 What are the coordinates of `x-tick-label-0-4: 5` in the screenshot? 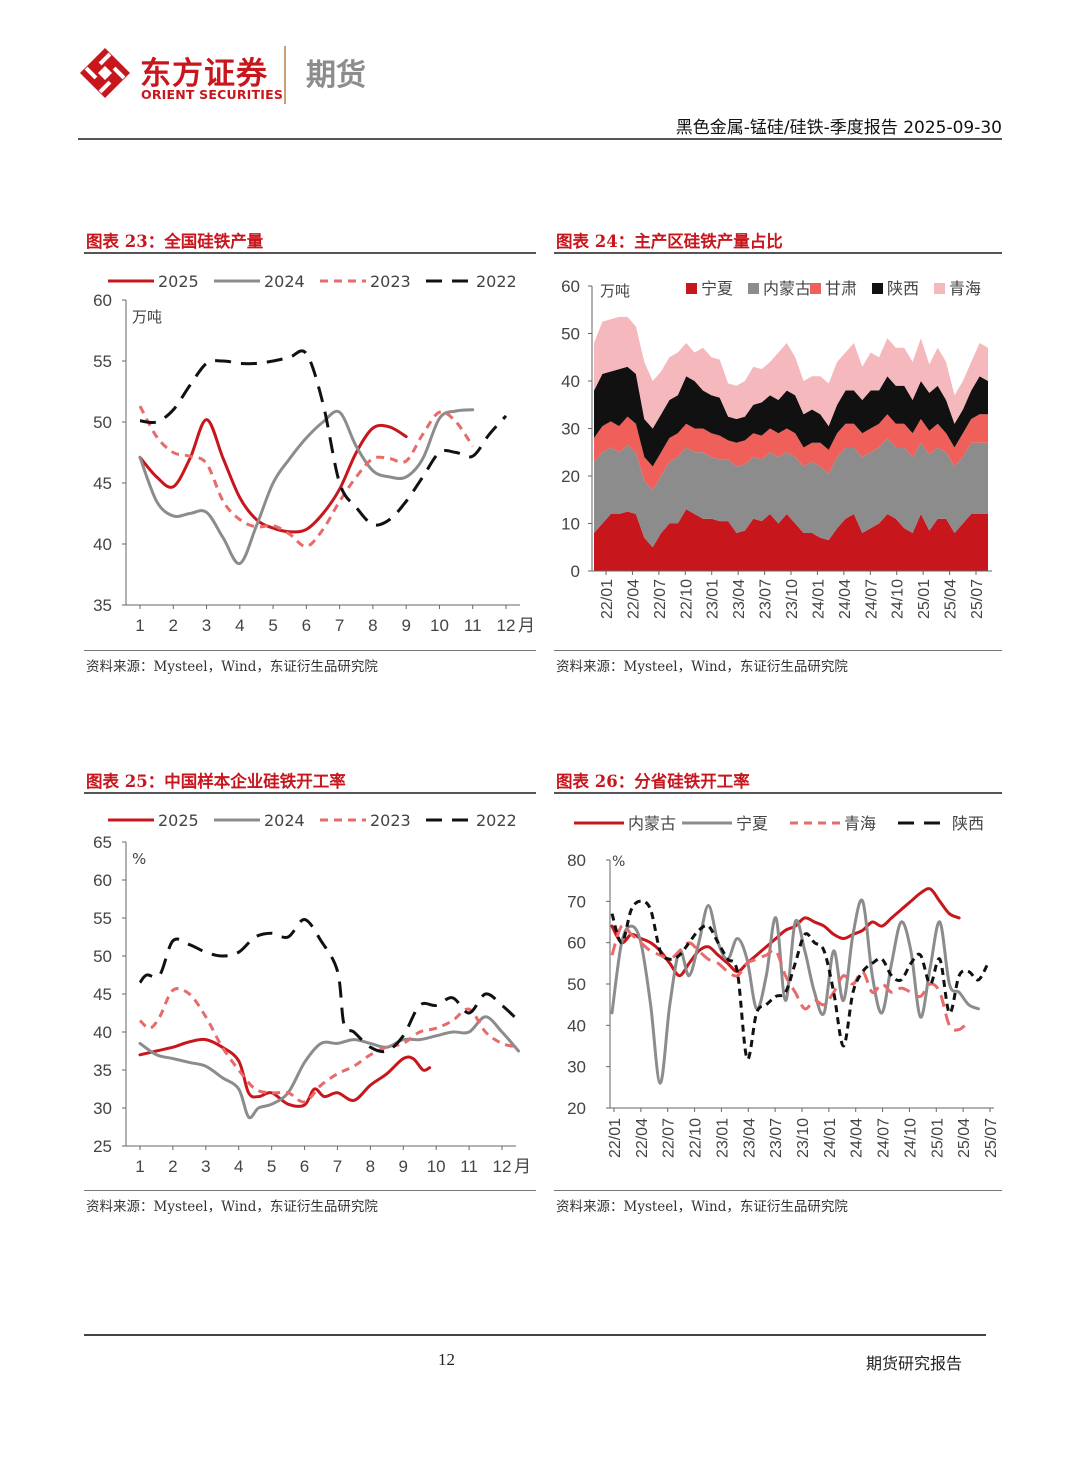 It's located at (272, 625).